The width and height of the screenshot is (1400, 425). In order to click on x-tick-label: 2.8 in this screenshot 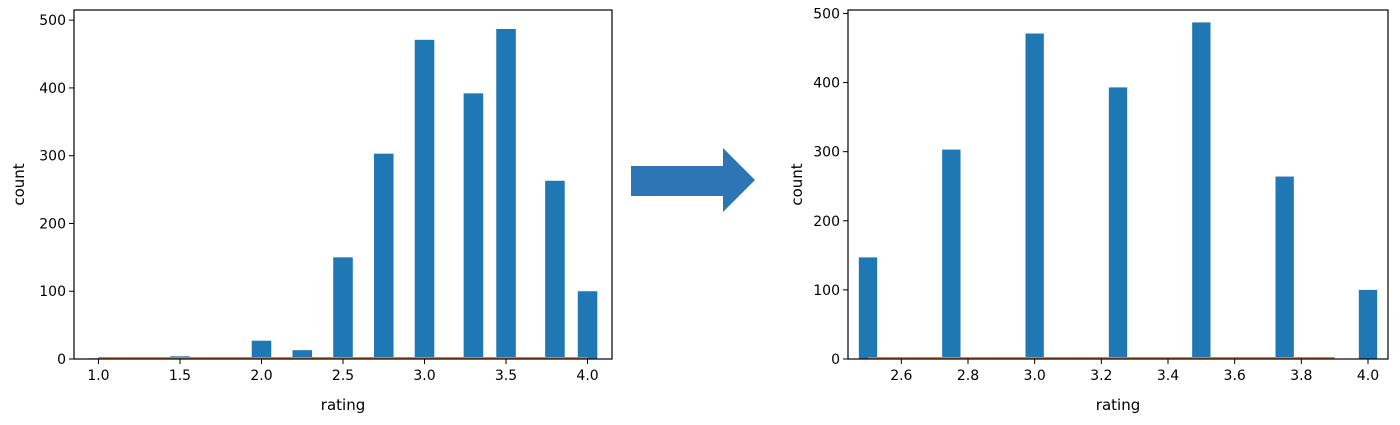, I will do `click(968, 376)`.